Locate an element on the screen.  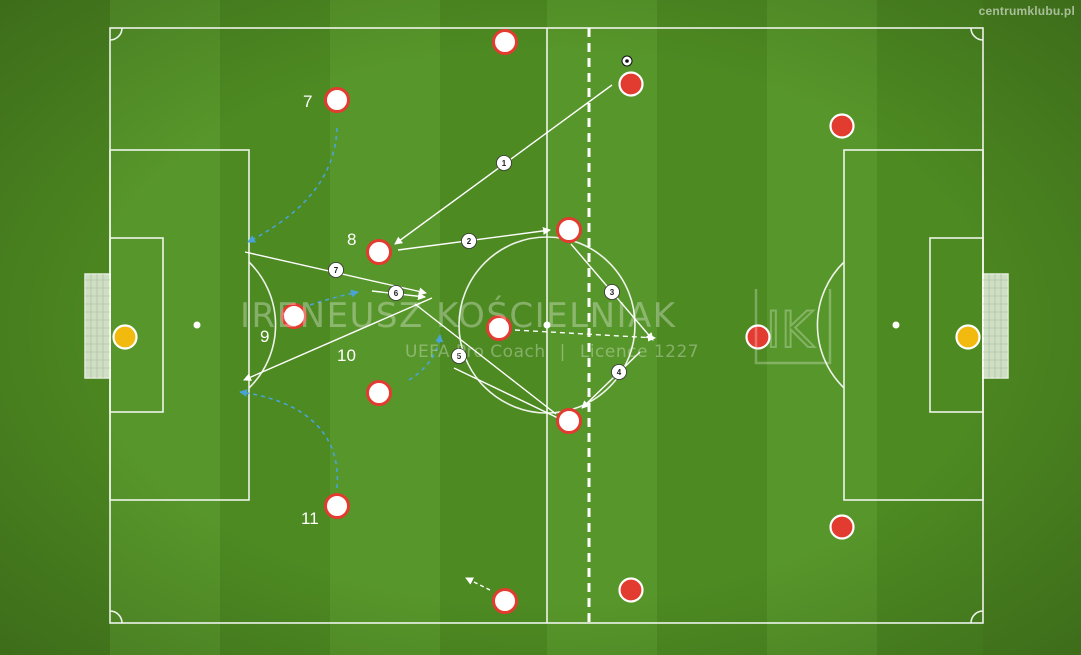
pass-marker-1: 1 is located at coordinates (504, 163).